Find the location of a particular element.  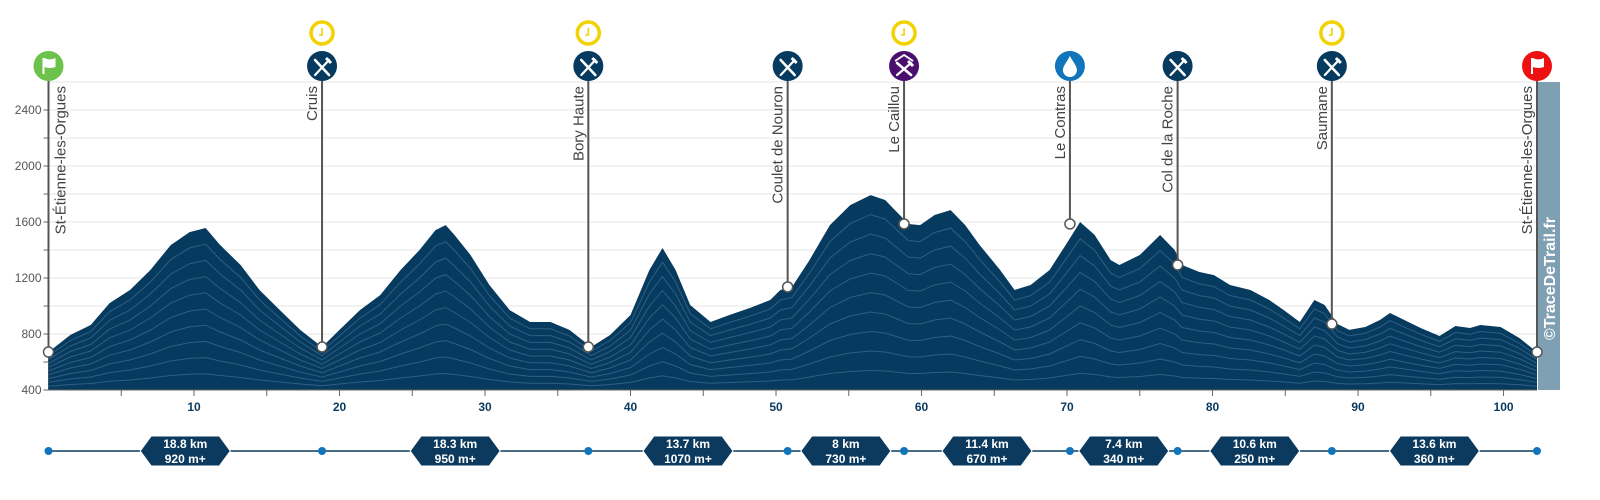

segment-distance: 13.7 km is located at coordinates (688, 444).